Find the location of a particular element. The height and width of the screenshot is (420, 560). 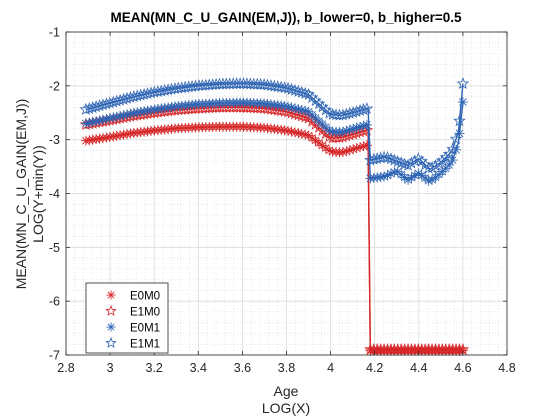

x-tick-label: 3.8 is located at coordinates (286, 368).